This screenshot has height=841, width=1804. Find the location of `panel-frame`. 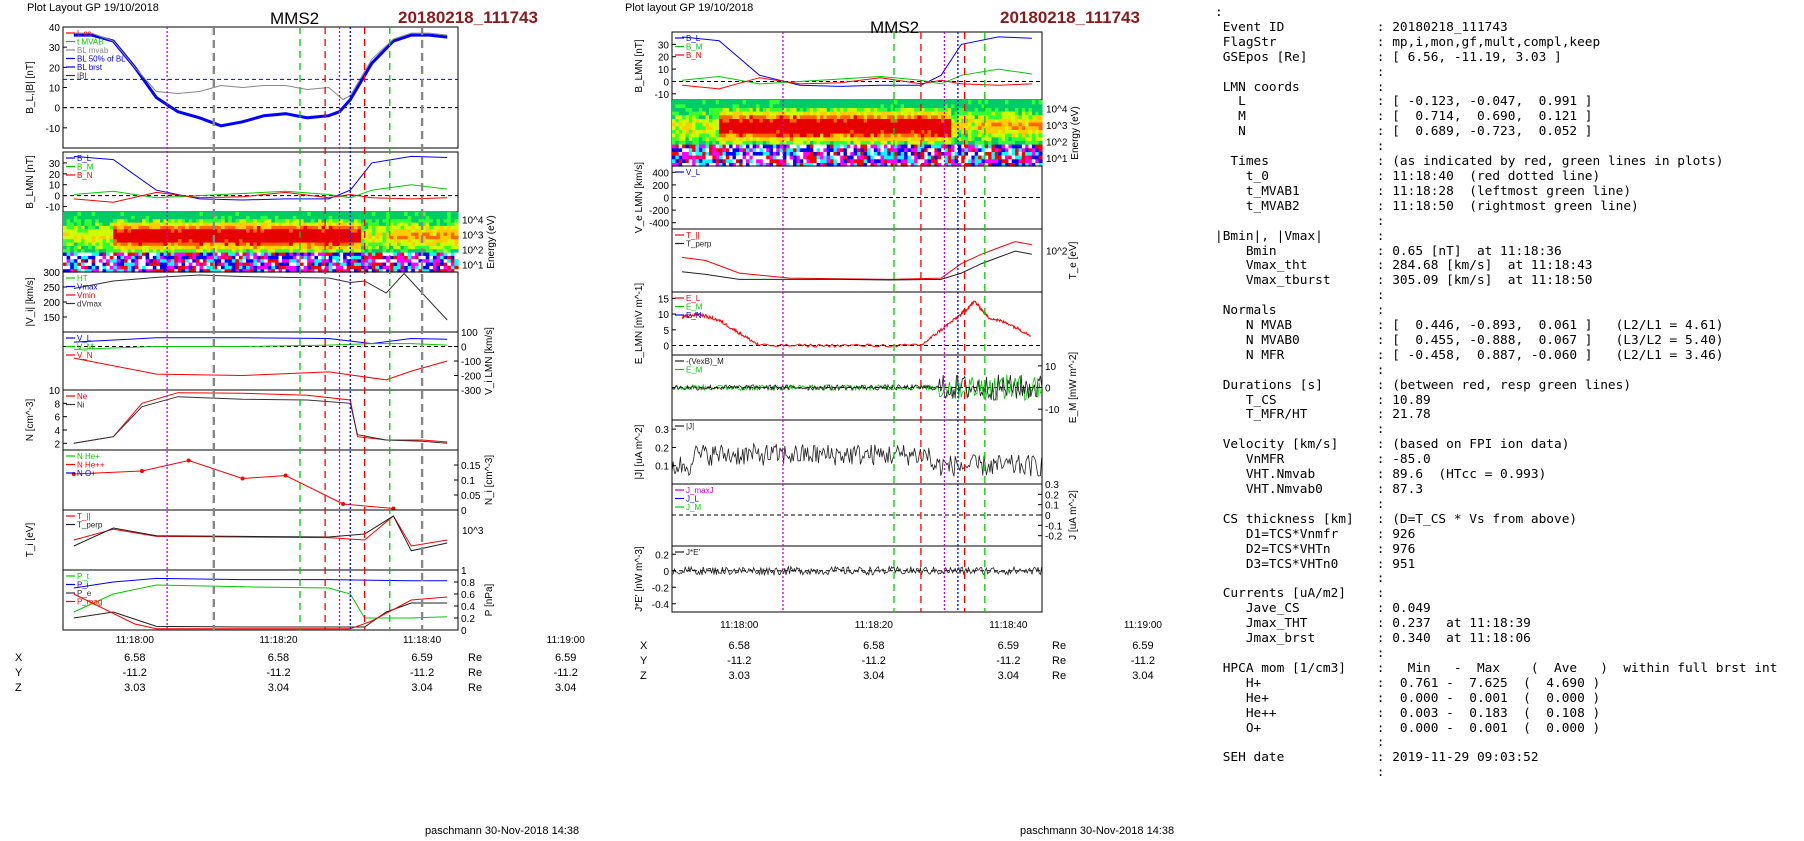

panel-frame is located at coordinates (260, 361).